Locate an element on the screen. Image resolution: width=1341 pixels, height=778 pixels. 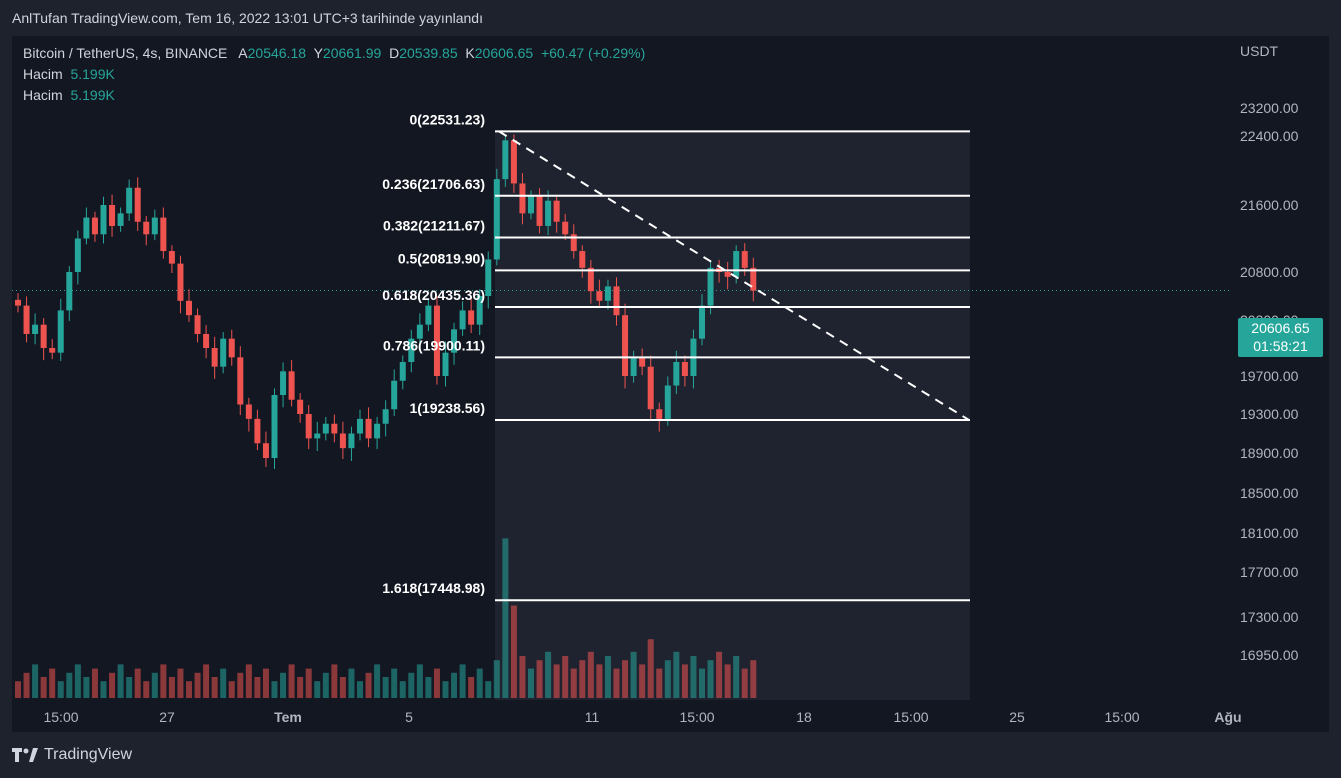
price-tick-label: 18100.00 is located at coordinates (1269, 533).